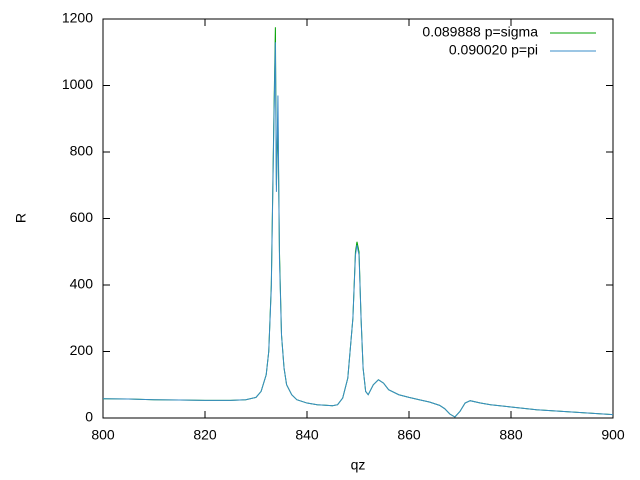 The image size is (640, 480). I want to click on y-tick-label: 1000, so click(77, 84).